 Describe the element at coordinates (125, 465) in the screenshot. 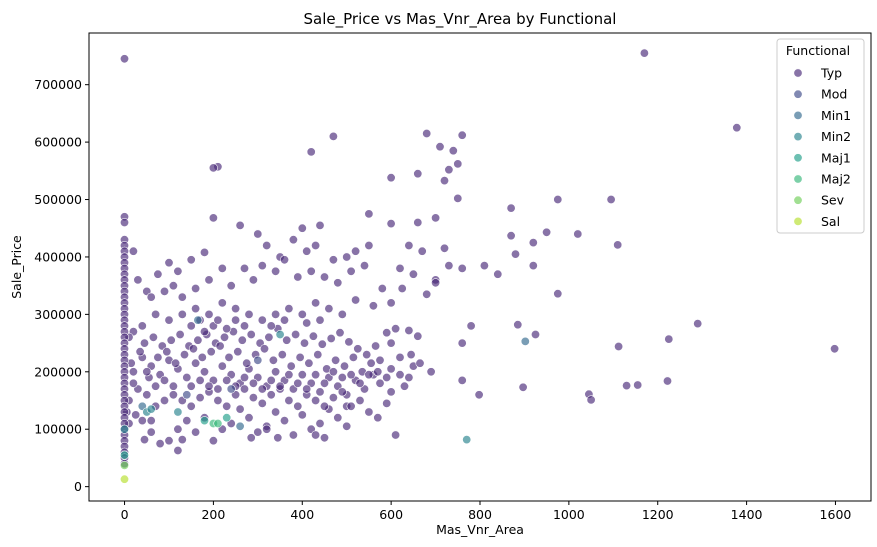

I see `data-point-sev` at that location.